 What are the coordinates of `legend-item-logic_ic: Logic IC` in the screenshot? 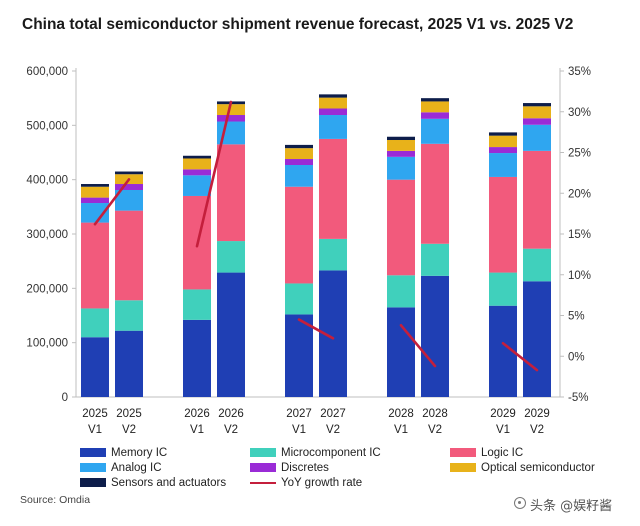 It's located at (486, 453).